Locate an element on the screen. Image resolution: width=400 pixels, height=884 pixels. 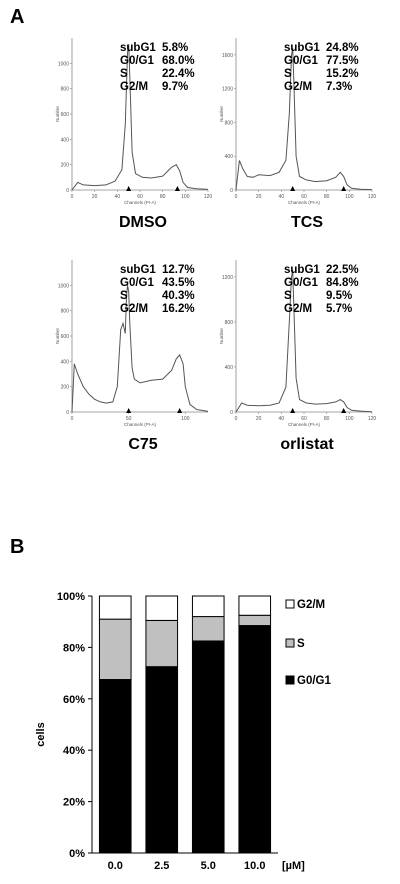
x-tick-label: 80 is located at coordinates (163, 197).